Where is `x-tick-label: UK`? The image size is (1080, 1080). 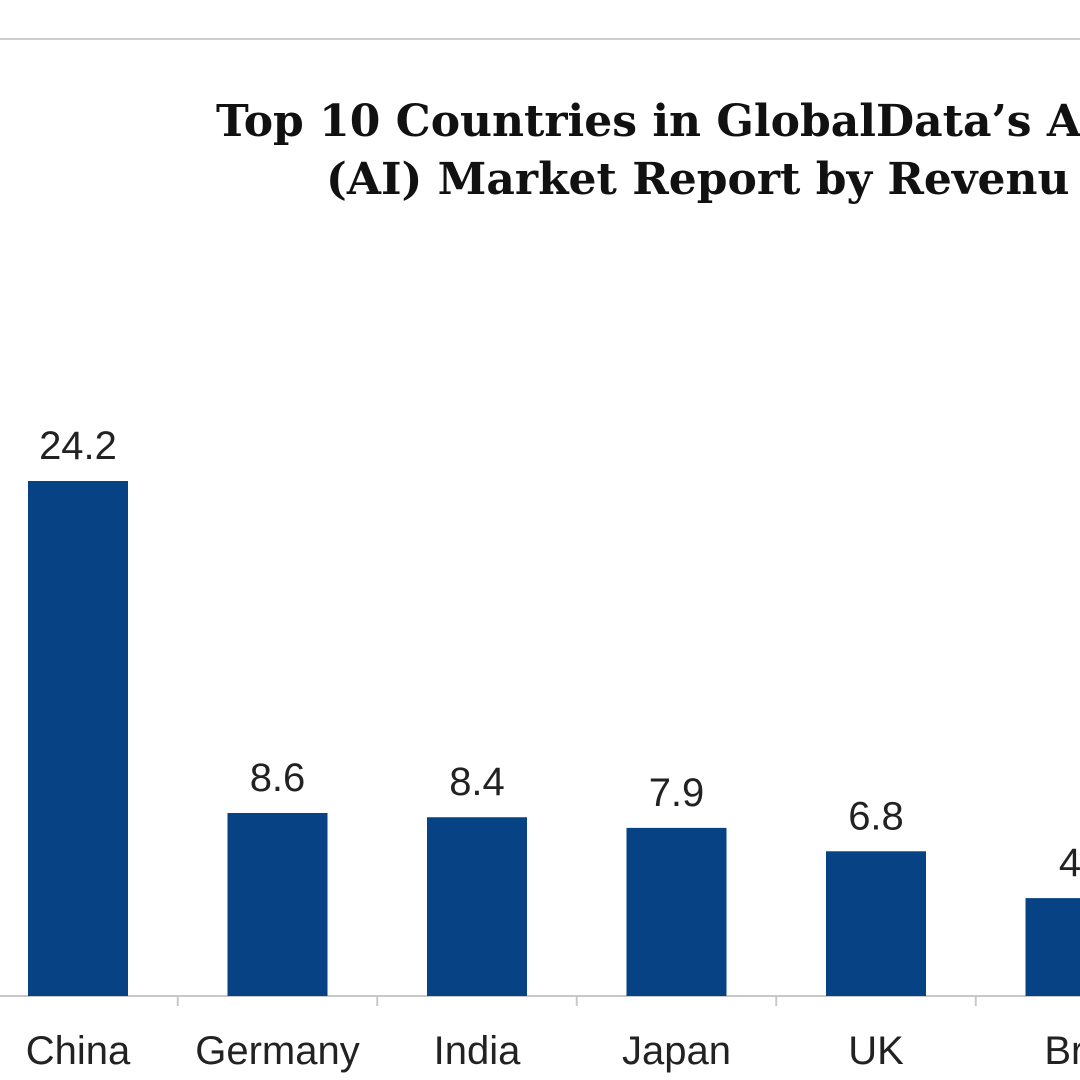 x-tick-label: UK is located at coordinates (876, 1051).